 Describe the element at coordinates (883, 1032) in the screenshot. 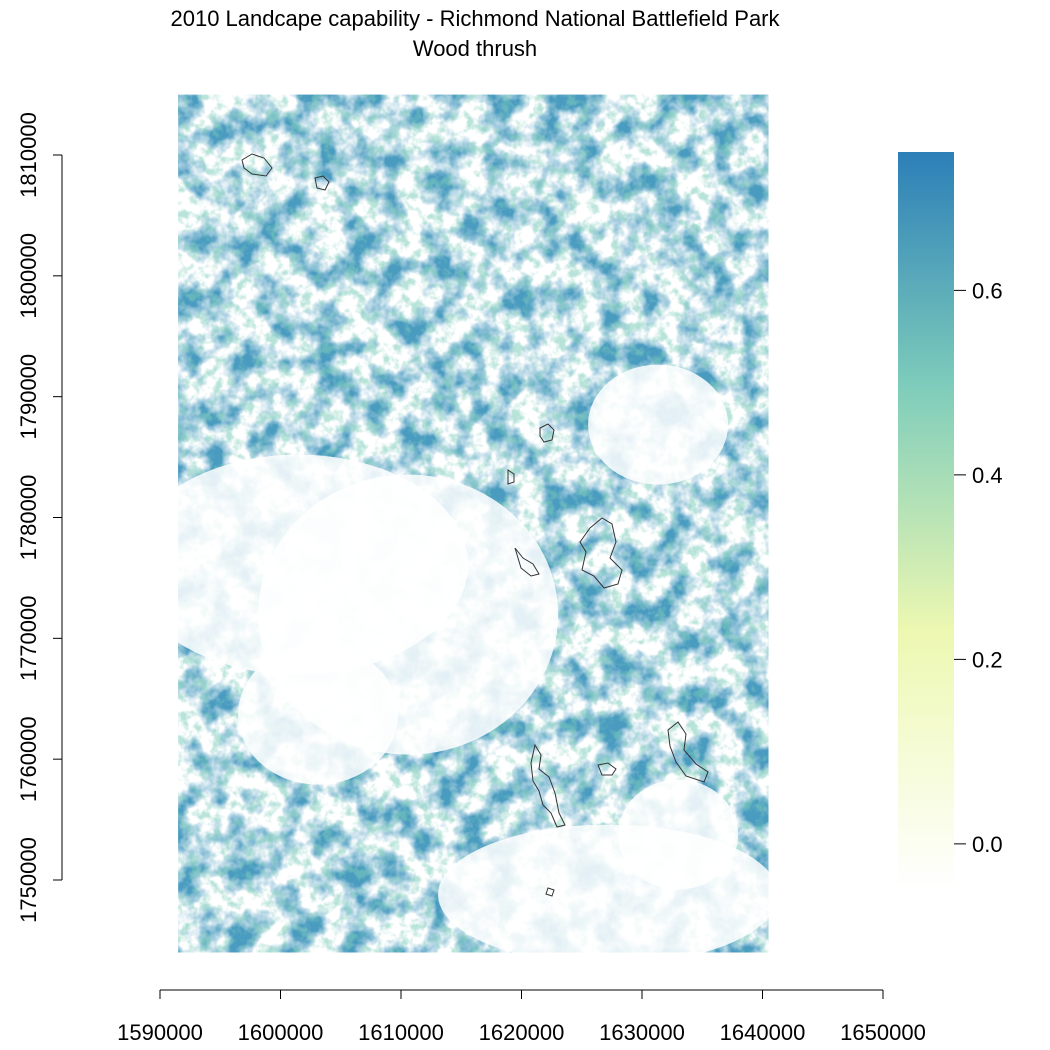

I see `x-tick-label: 1650000` at that location.